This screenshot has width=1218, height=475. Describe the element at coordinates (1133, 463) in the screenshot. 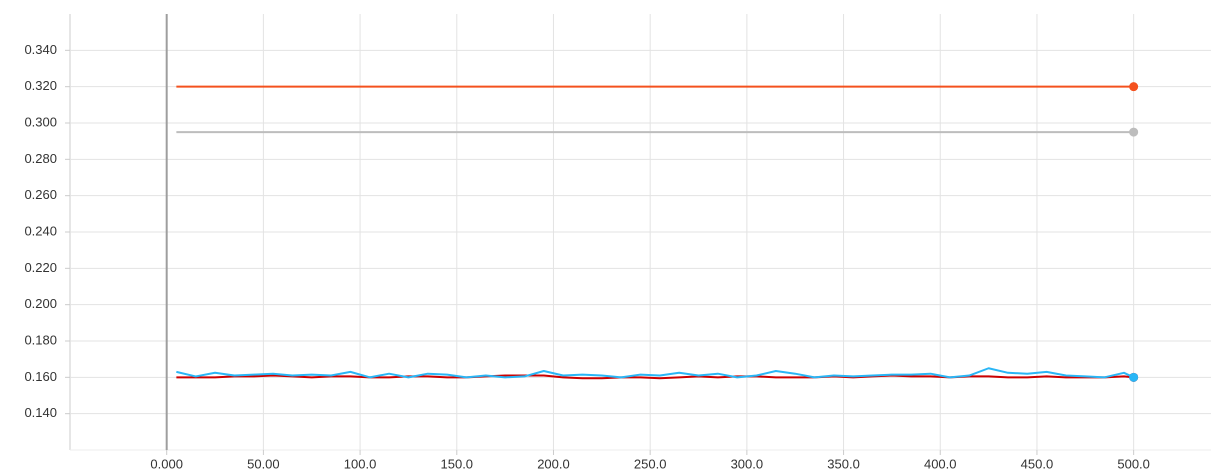

I see `x-tick-label: 500.0` at that location.